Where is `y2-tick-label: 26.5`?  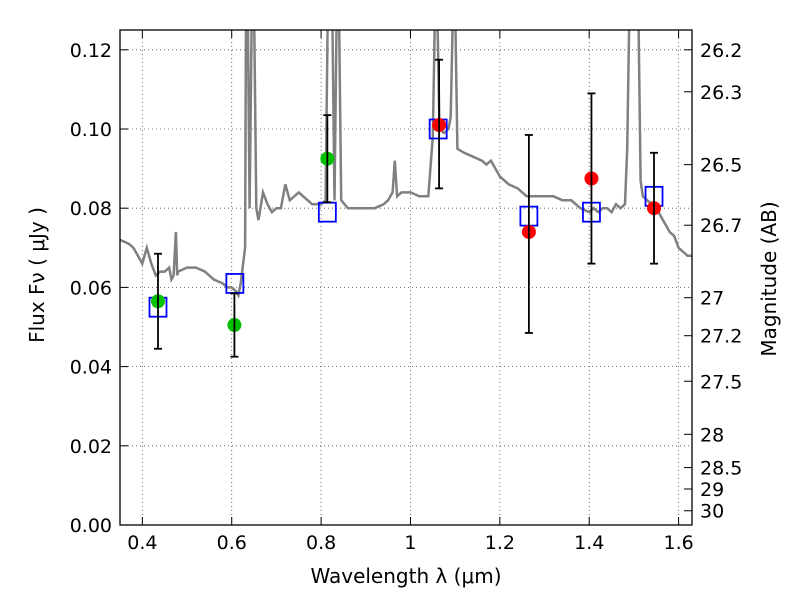
y2-tick-label: 26.5 is located at coordinates (721, 166).